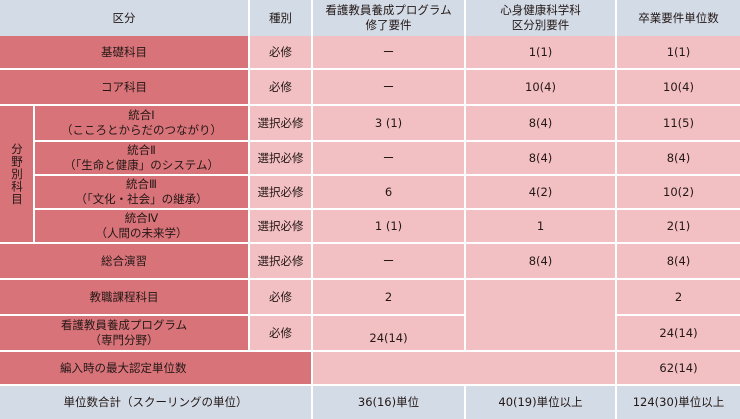 The width and height of the screenshot is (740, 419). What do you see at coordinates (540, 261) in the screenshot?
I see `row-dept-seminar: 8(4)` at bounding box center [540, 261].